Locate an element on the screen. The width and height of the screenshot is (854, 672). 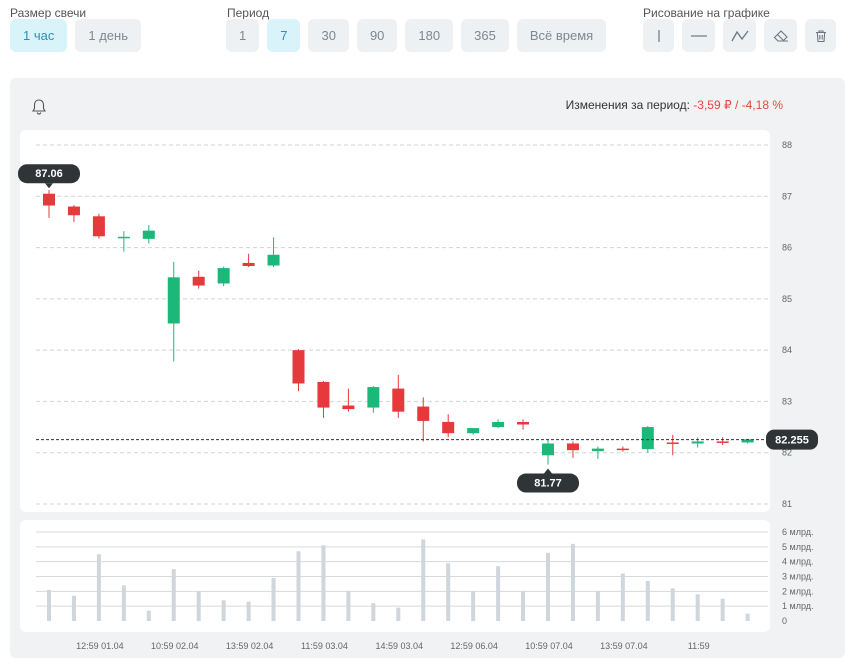
period-all-button: Всё время is located at coordinates (561, 35).